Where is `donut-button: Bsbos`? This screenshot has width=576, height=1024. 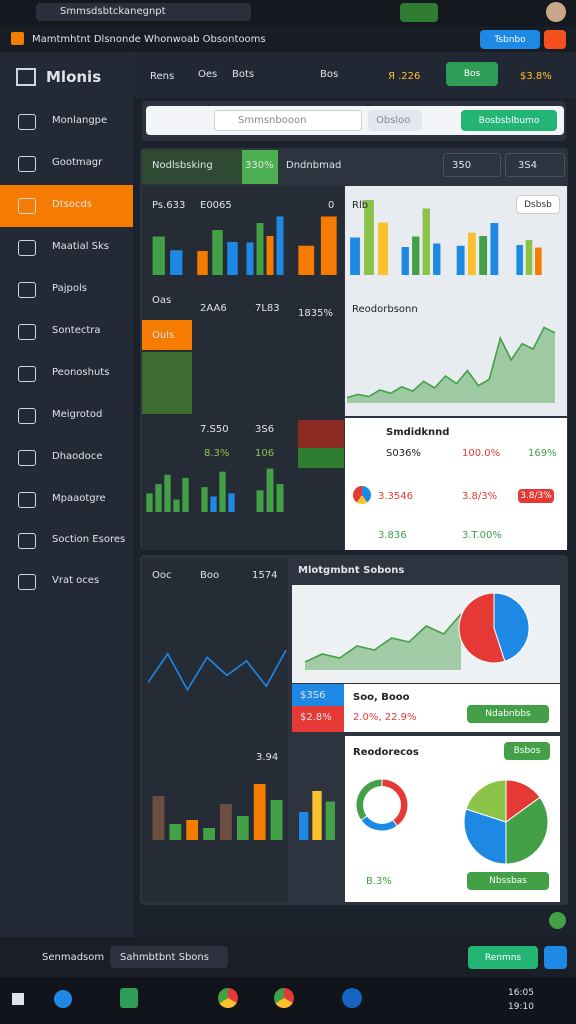 donut-button: Bsbos is located at coordinates (527, 751).